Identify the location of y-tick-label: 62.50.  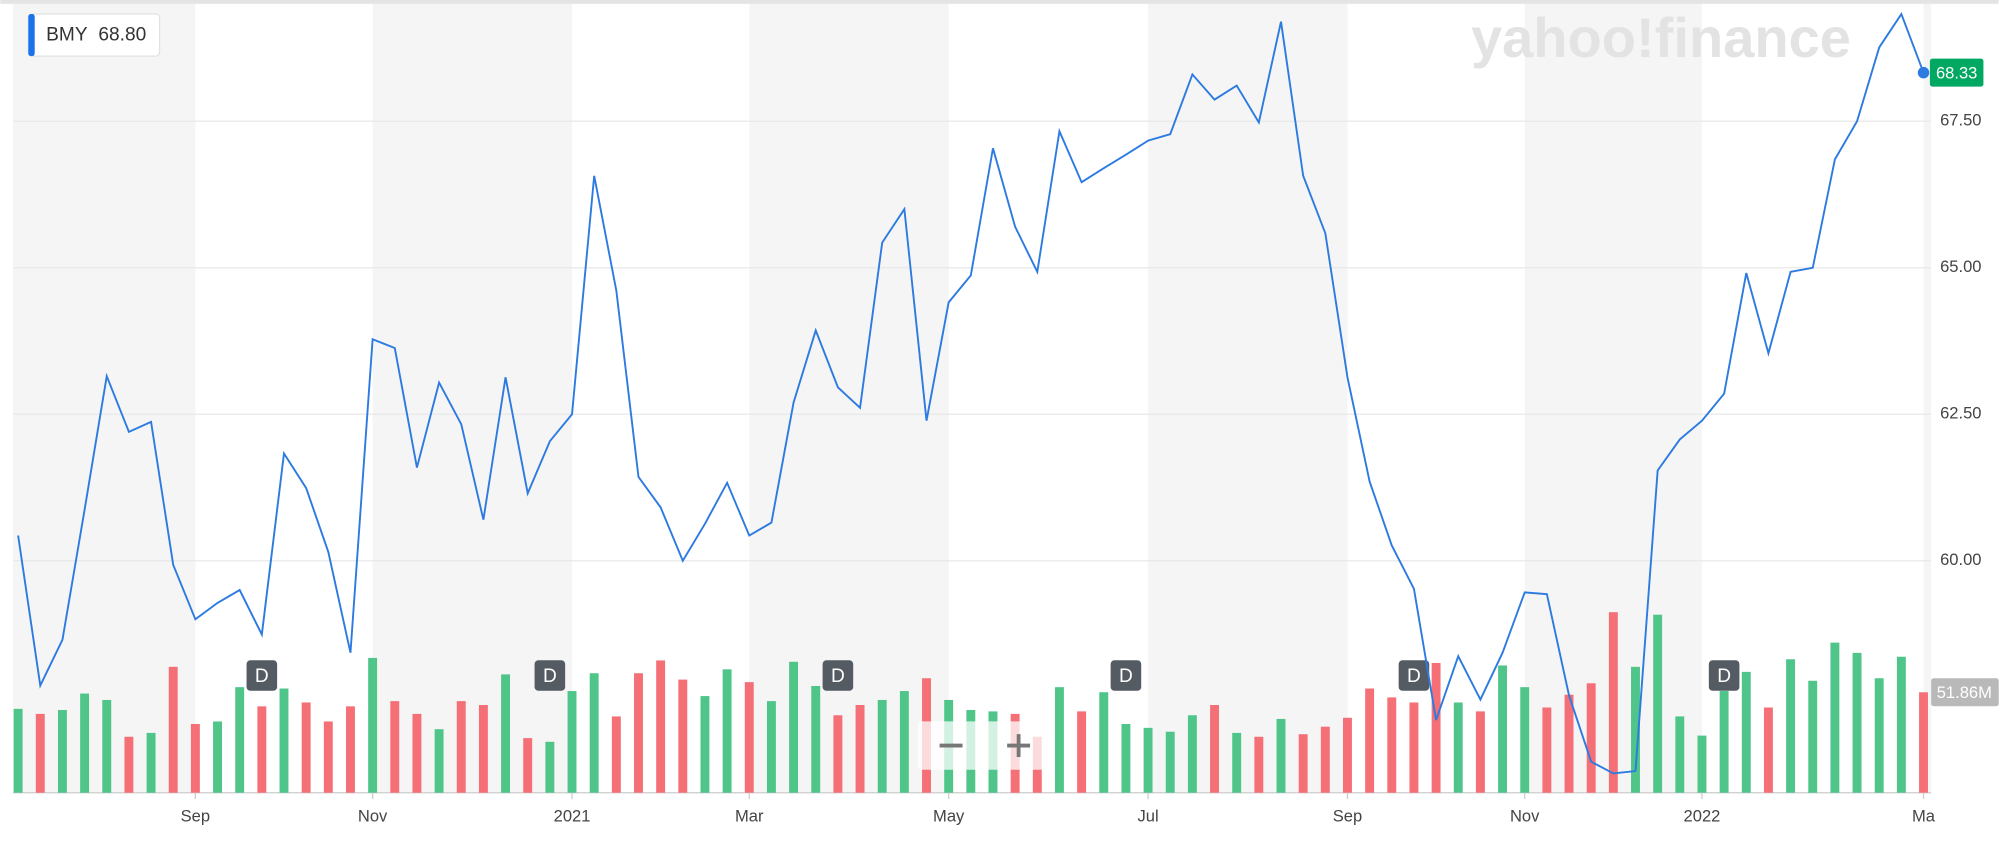
(1960, 413).